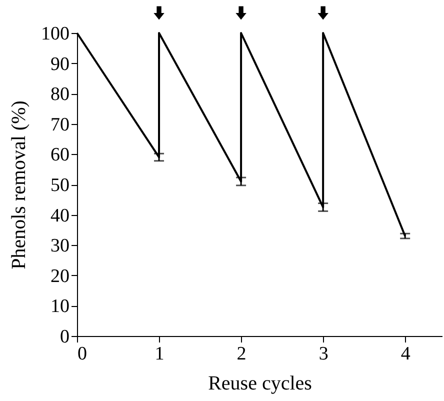 The image size is (444, 401). Describe the element at coordinates (55, 34) in the screenshot. I see `y-tick-label: 100` at that location.